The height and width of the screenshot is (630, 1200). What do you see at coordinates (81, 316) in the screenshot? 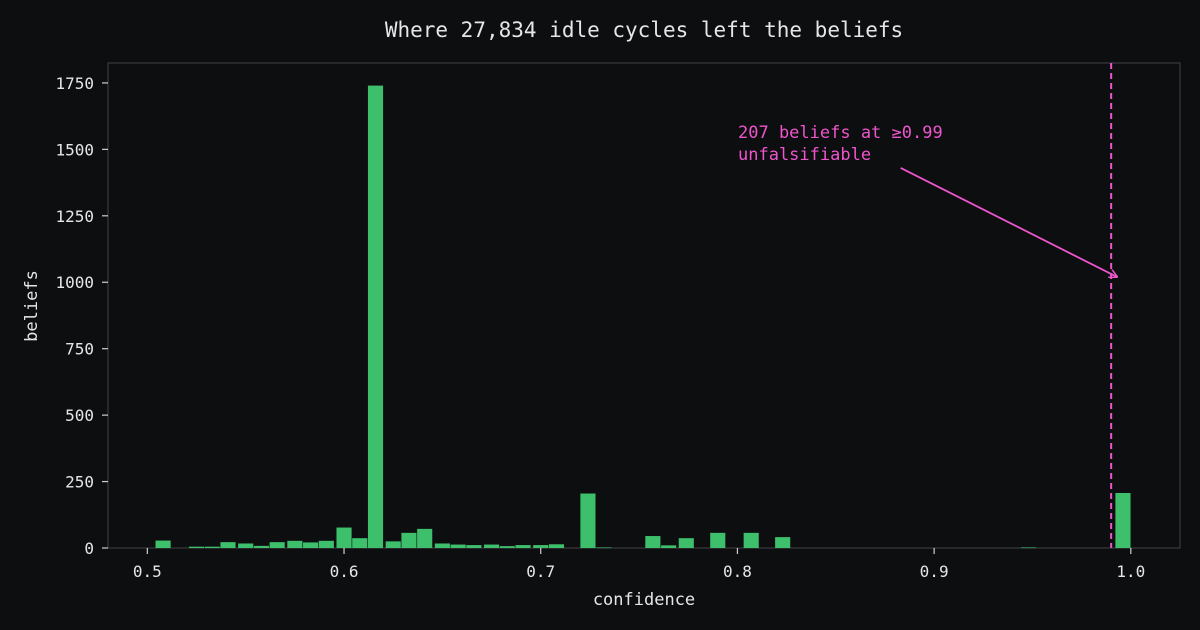
I see `y-axis: 0 250 500 750 1000 1250 1500 1750` at bounding box center [81, 316].